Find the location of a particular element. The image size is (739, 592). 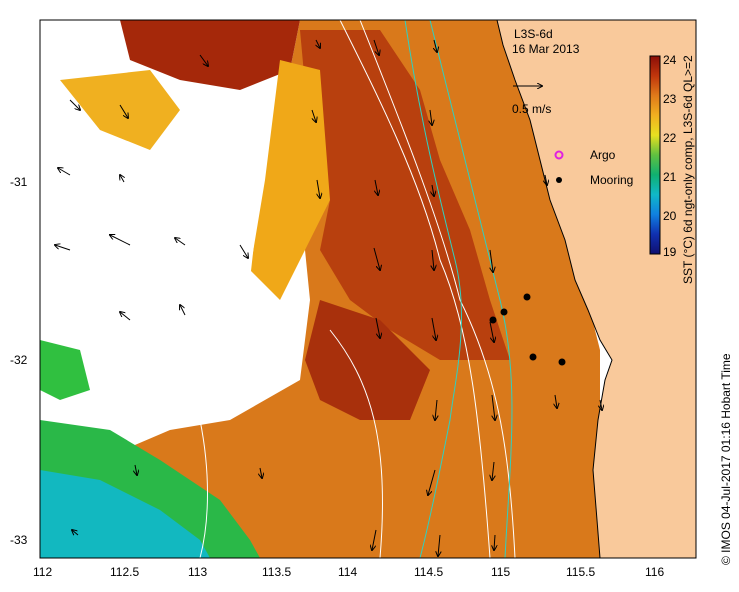

cb-tick: 21 is located at coordinates (670, 177).